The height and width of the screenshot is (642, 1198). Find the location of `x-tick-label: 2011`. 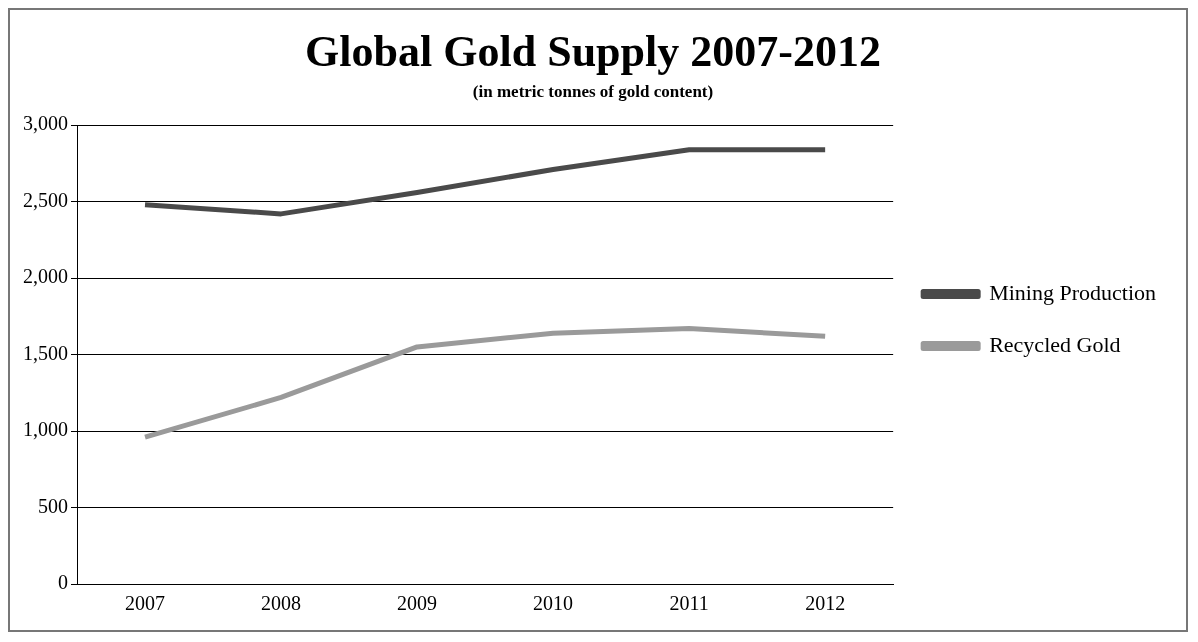

x-tick-label: 2011 is located at coordinates (689, 603).